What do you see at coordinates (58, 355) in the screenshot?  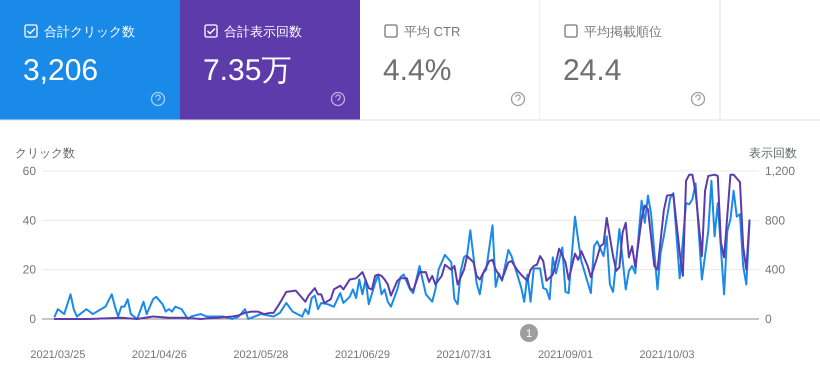 I see `x-tick-label: 2021/03/25` at bounding box center [58, 355].